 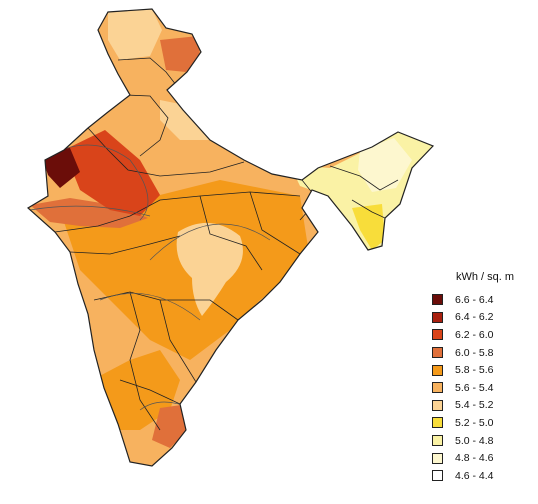 What do you see at coordinates (474, 370) in the screenshot?
I see `legend-label: 5.8 - 5.6` at bounding box center [474, 370].